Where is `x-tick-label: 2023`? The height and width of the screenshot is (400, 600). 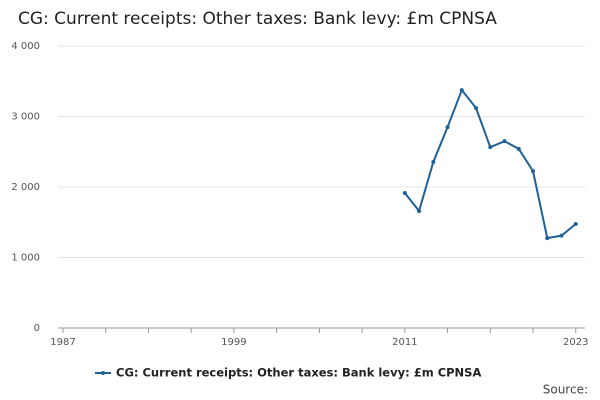 x-tick-label: 2023 is located at coordinates (575, 342).